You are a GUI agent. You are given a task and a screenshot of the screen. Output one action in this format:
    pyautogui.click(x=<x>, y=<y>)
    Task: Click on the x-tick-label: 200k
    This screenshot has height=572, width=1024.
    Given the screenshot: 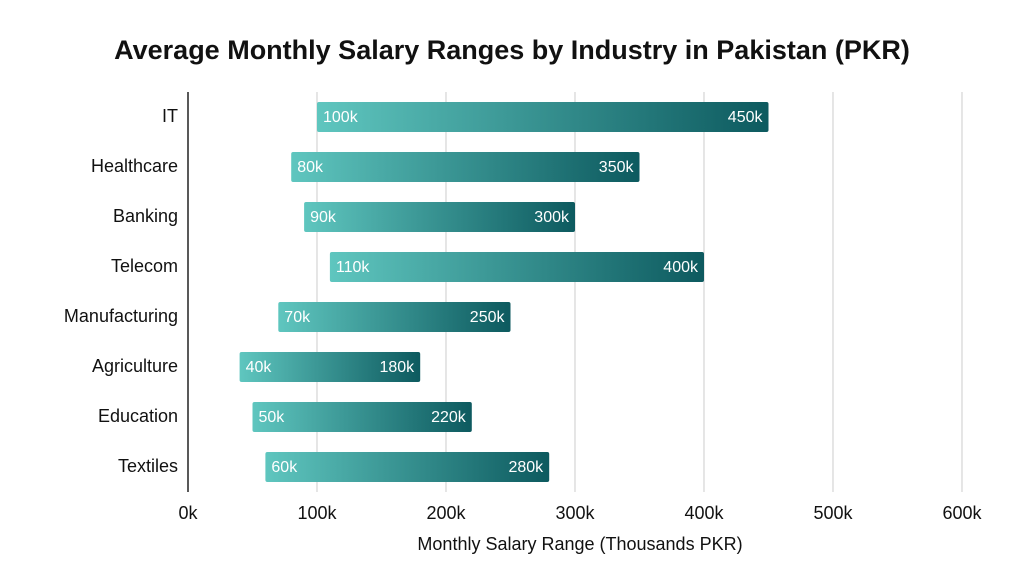 What is the action you would take?
    pyautogui.click(x=446, y=513)
    